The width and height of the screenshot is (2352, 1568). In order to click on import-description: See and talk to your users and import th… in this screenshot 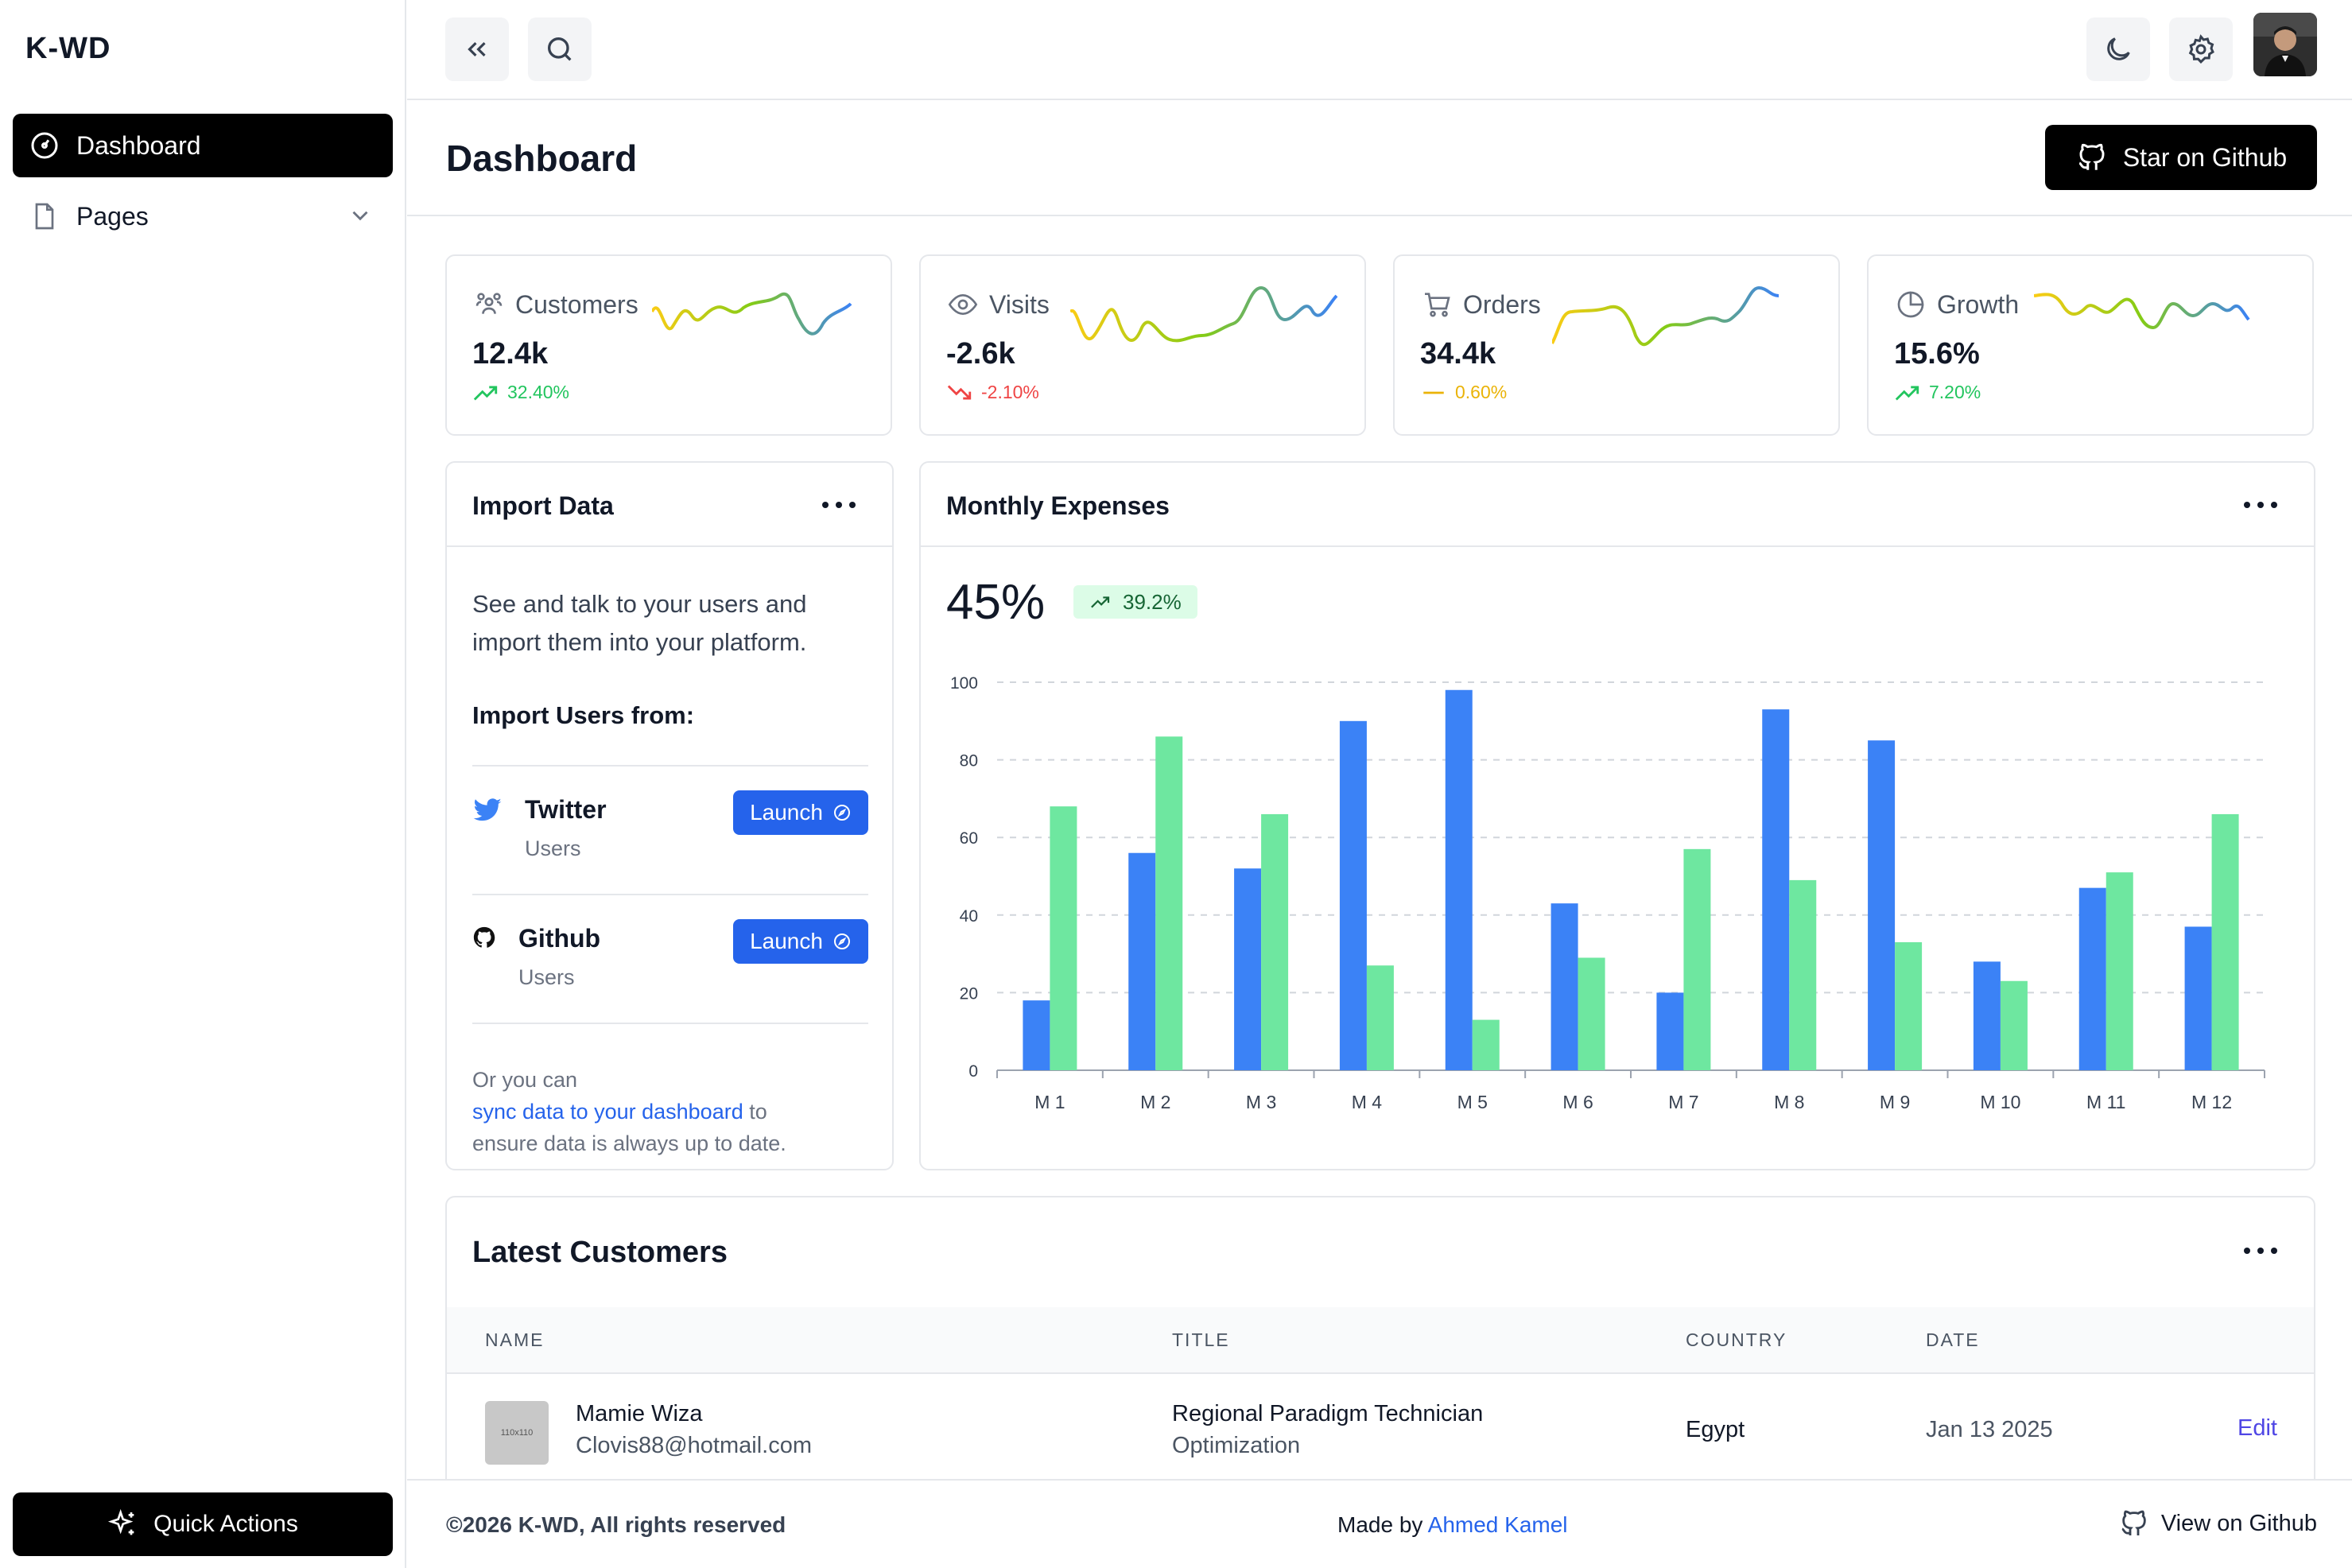, I will do `click(639, 623)`.